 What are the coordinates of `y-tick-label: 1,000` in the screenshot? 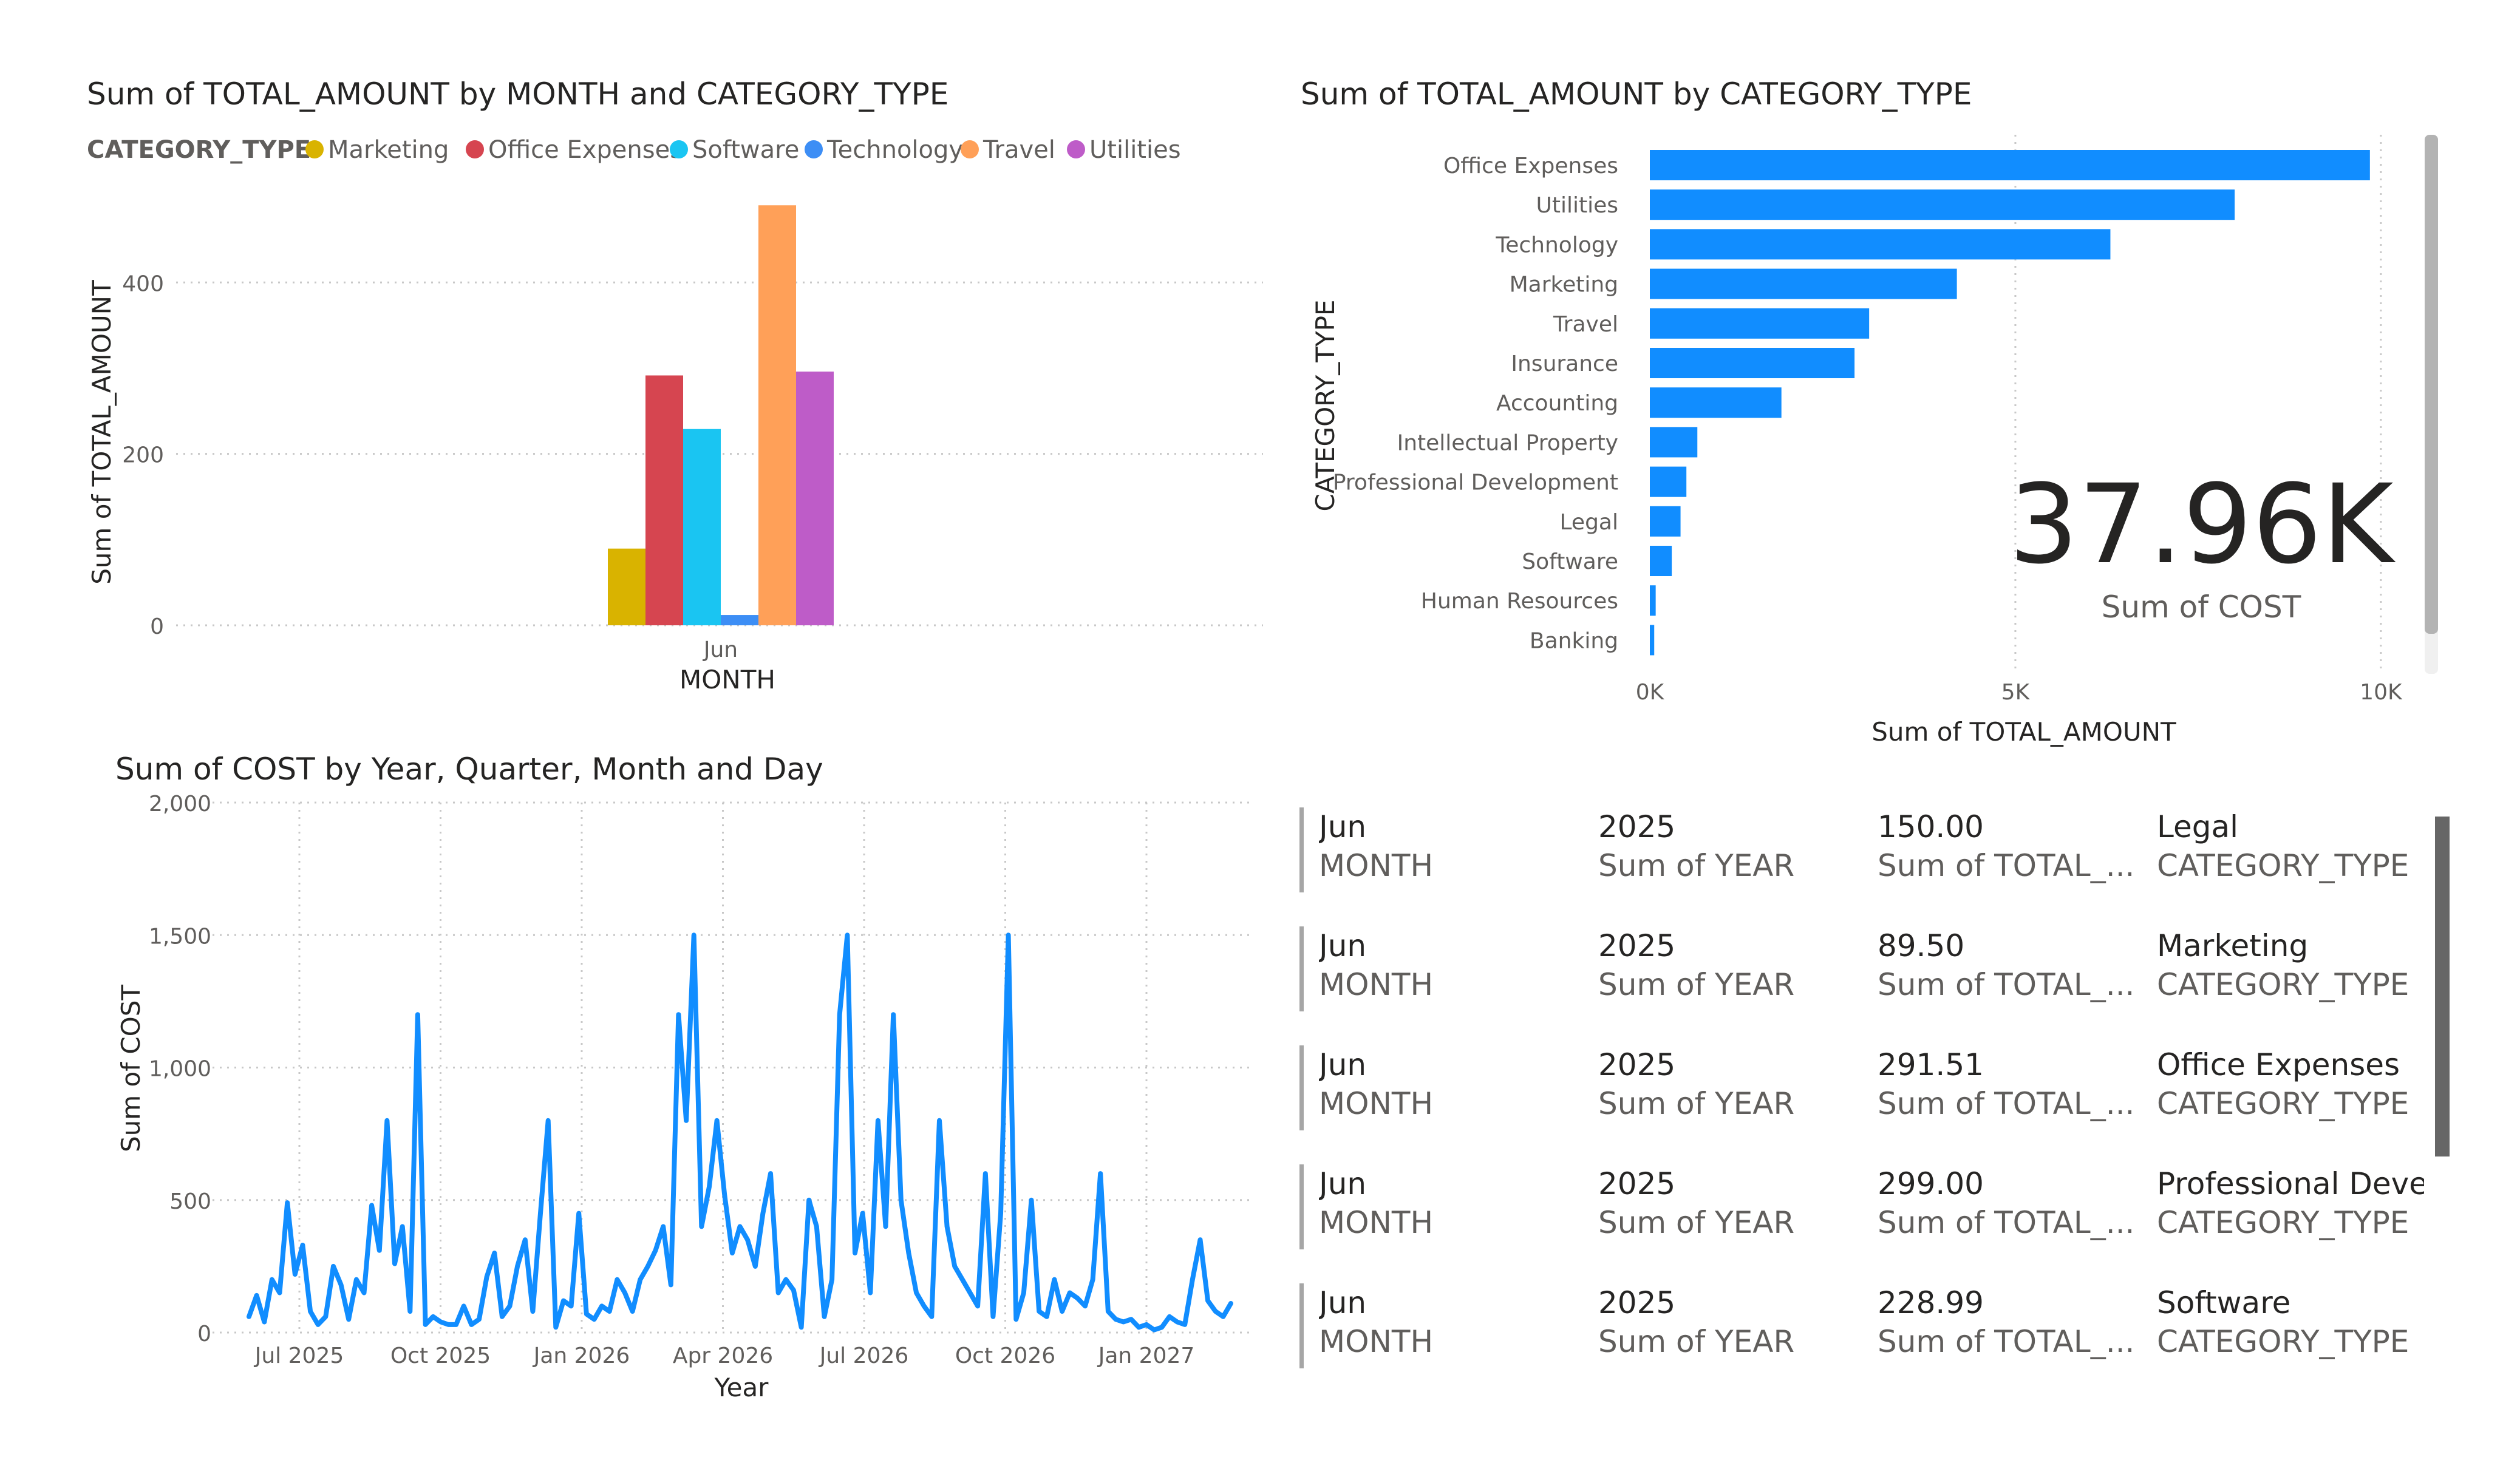 It's located at (180, 1069).